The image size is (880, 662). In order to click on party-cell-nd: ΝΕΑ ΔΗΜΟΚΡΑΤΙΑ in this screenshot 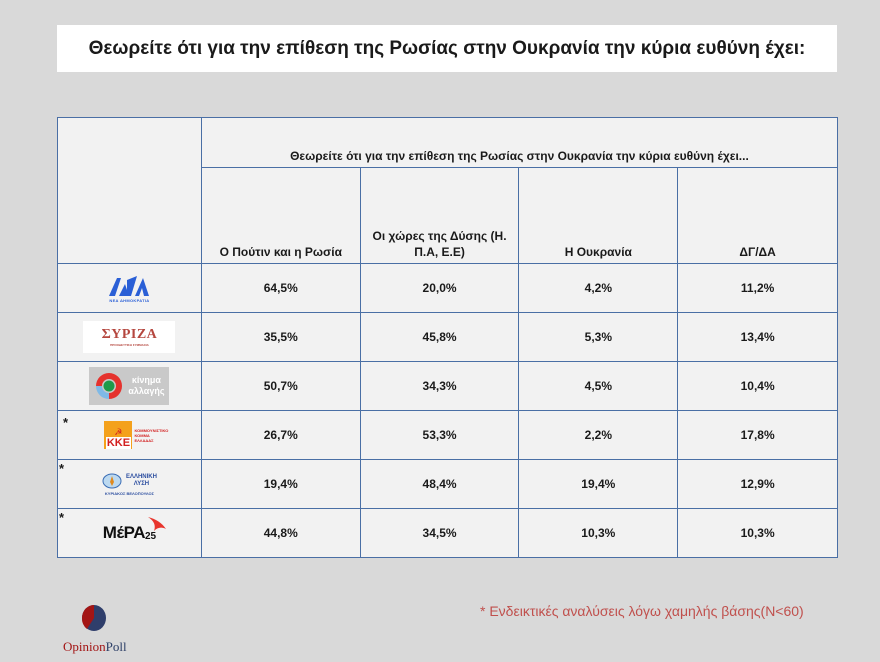, I will do `click(129, 288)`.